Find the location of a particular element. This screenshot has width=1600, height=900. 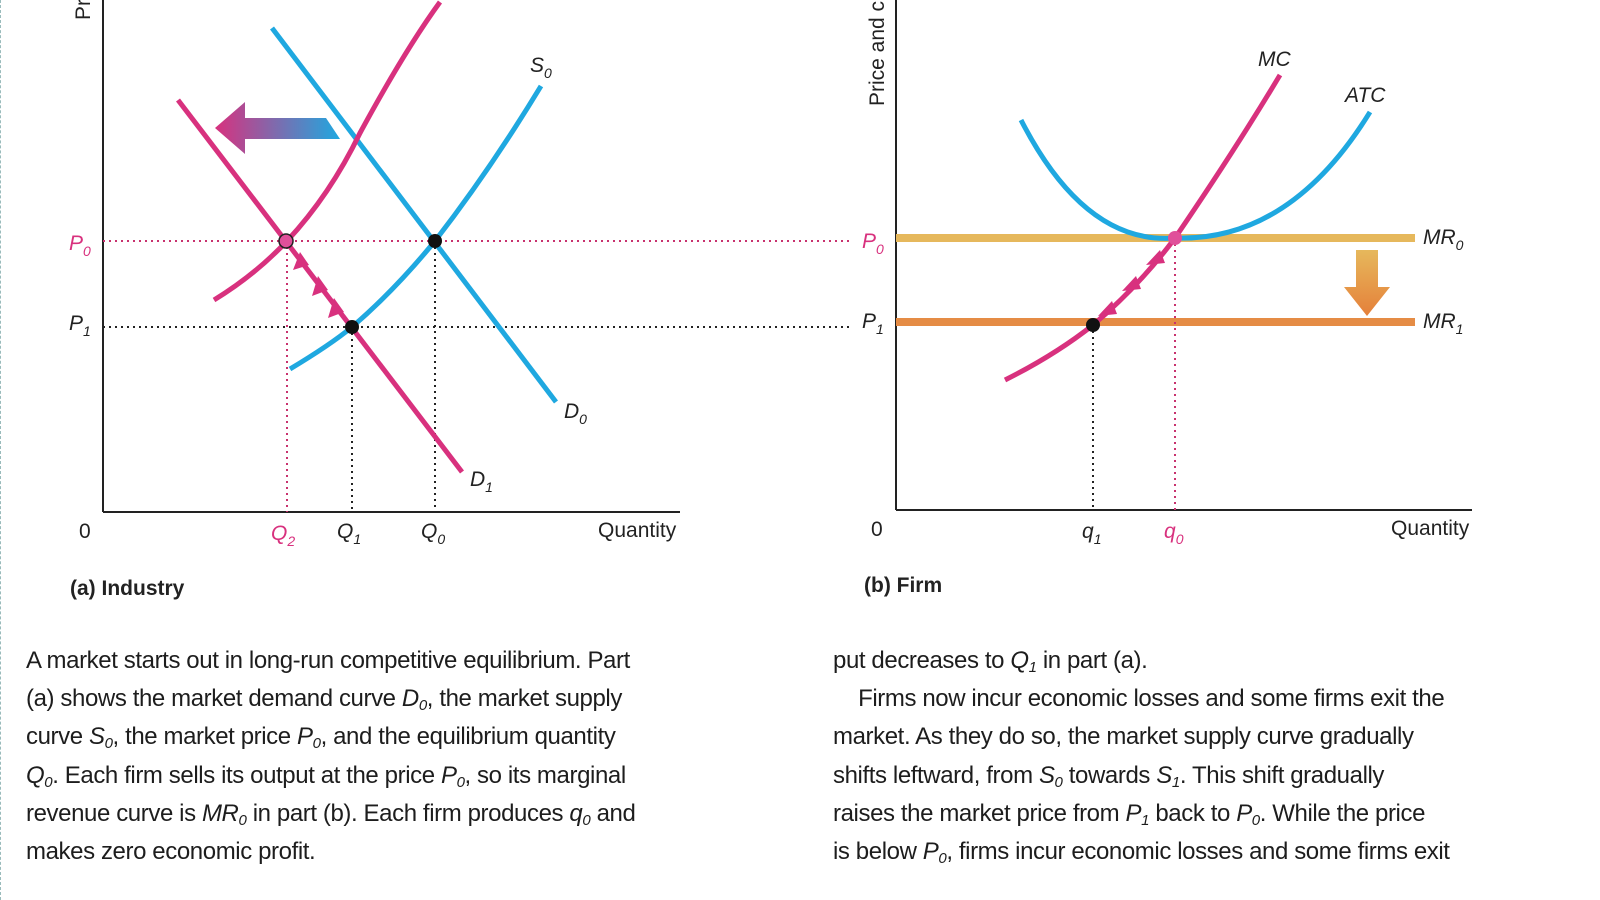

down-shift-arrow is located at coordinates (1367, 283).